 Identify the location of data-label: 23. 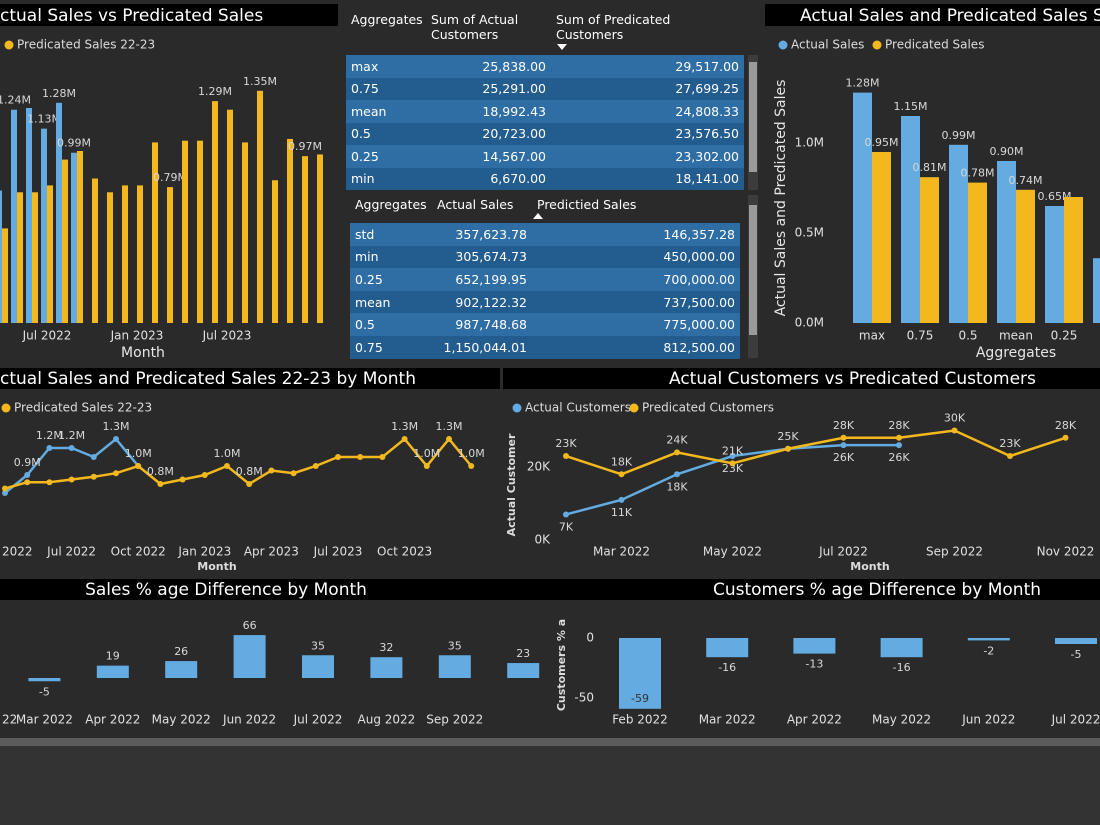
(523, 653).